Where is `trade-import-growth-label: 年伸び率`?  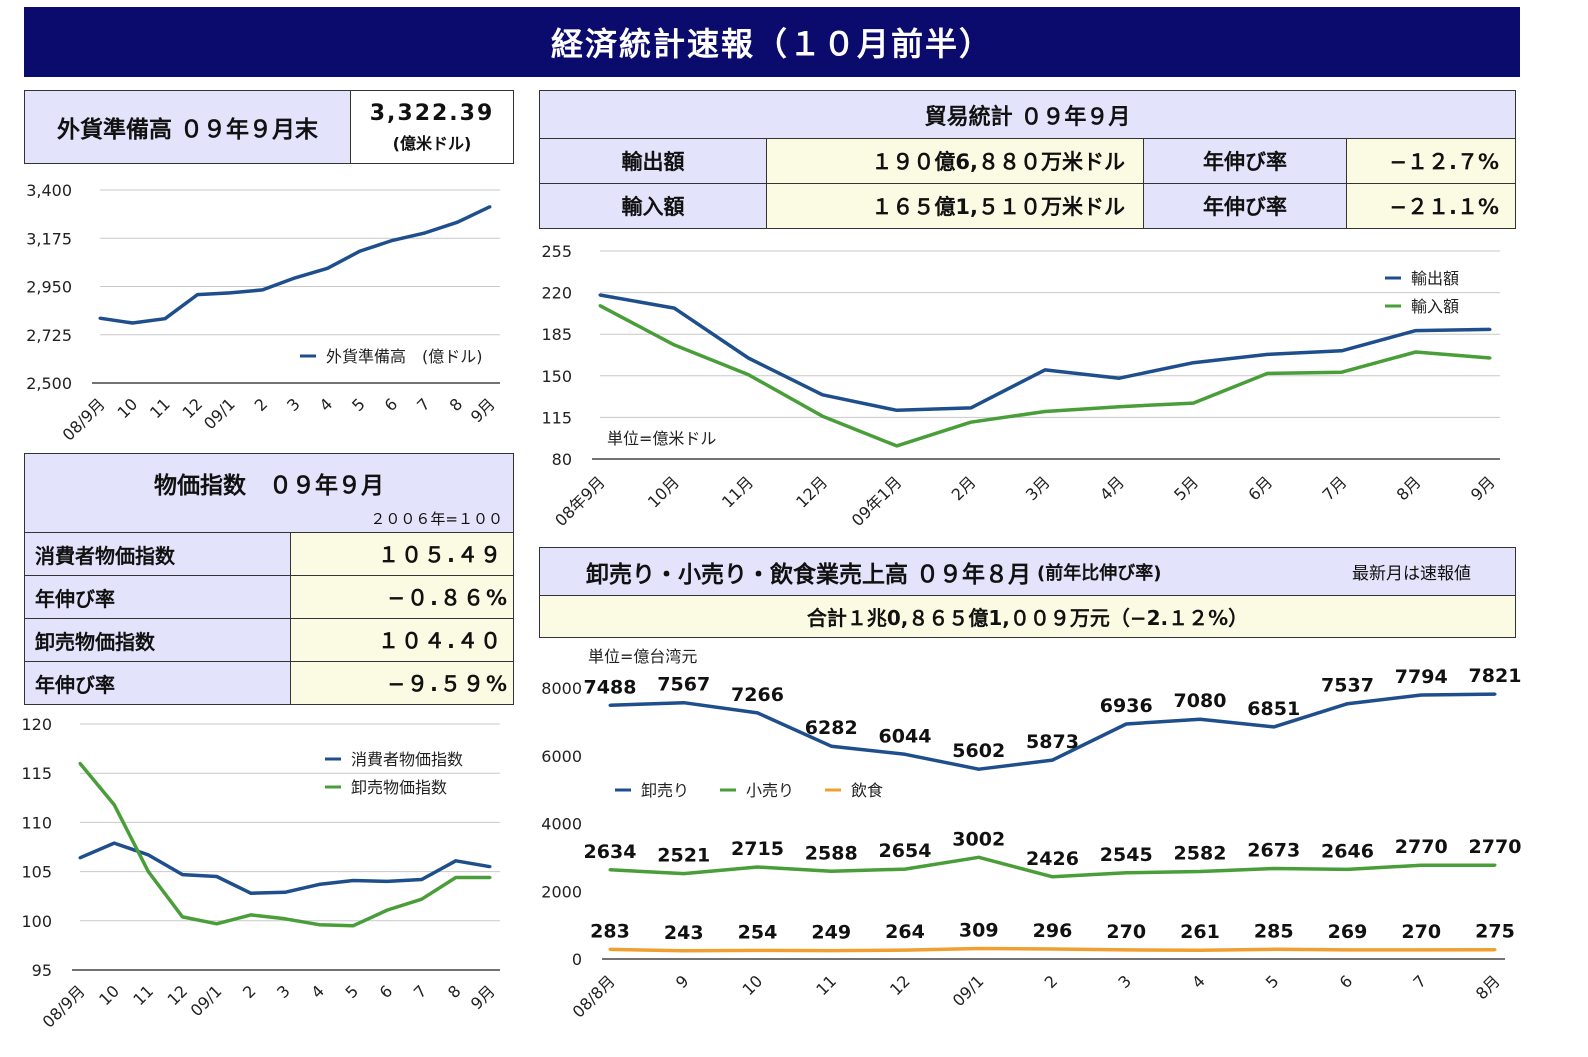 trade-import-growth-label: 年伸び率 is located at coordinates (1245, 206).